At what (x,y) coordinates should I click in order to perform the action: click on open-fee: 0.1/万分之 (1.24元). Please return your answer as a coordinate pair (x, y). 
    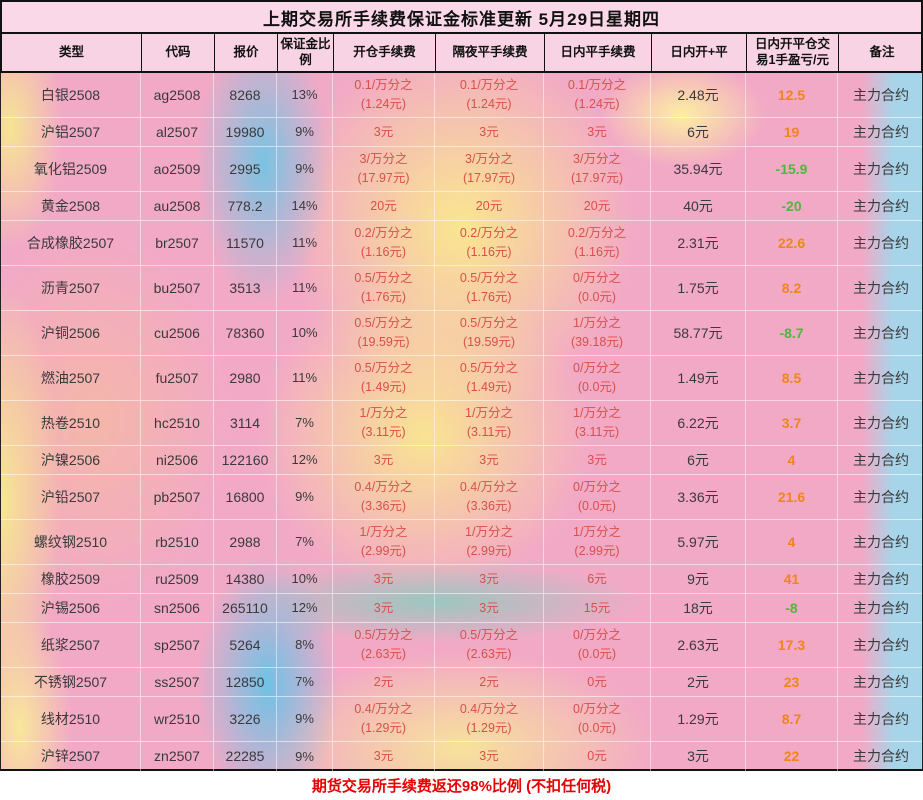
    Looking at the image, I should click on (384, 95).